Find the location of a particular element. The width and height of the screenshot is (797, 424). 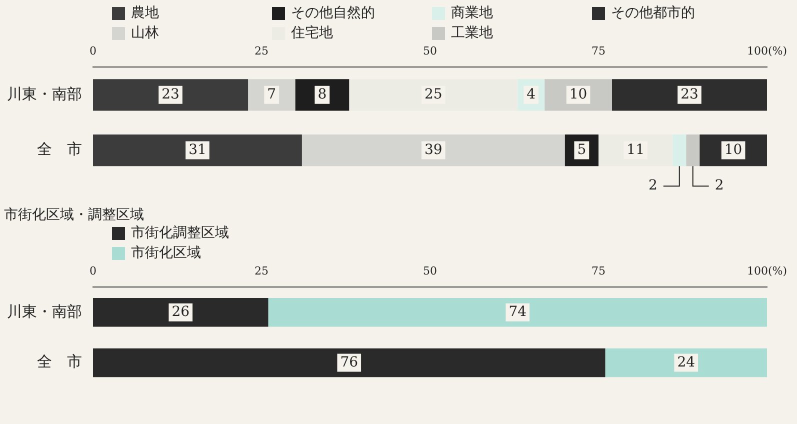

data-label: 31 is located at coordinates (197, 150).